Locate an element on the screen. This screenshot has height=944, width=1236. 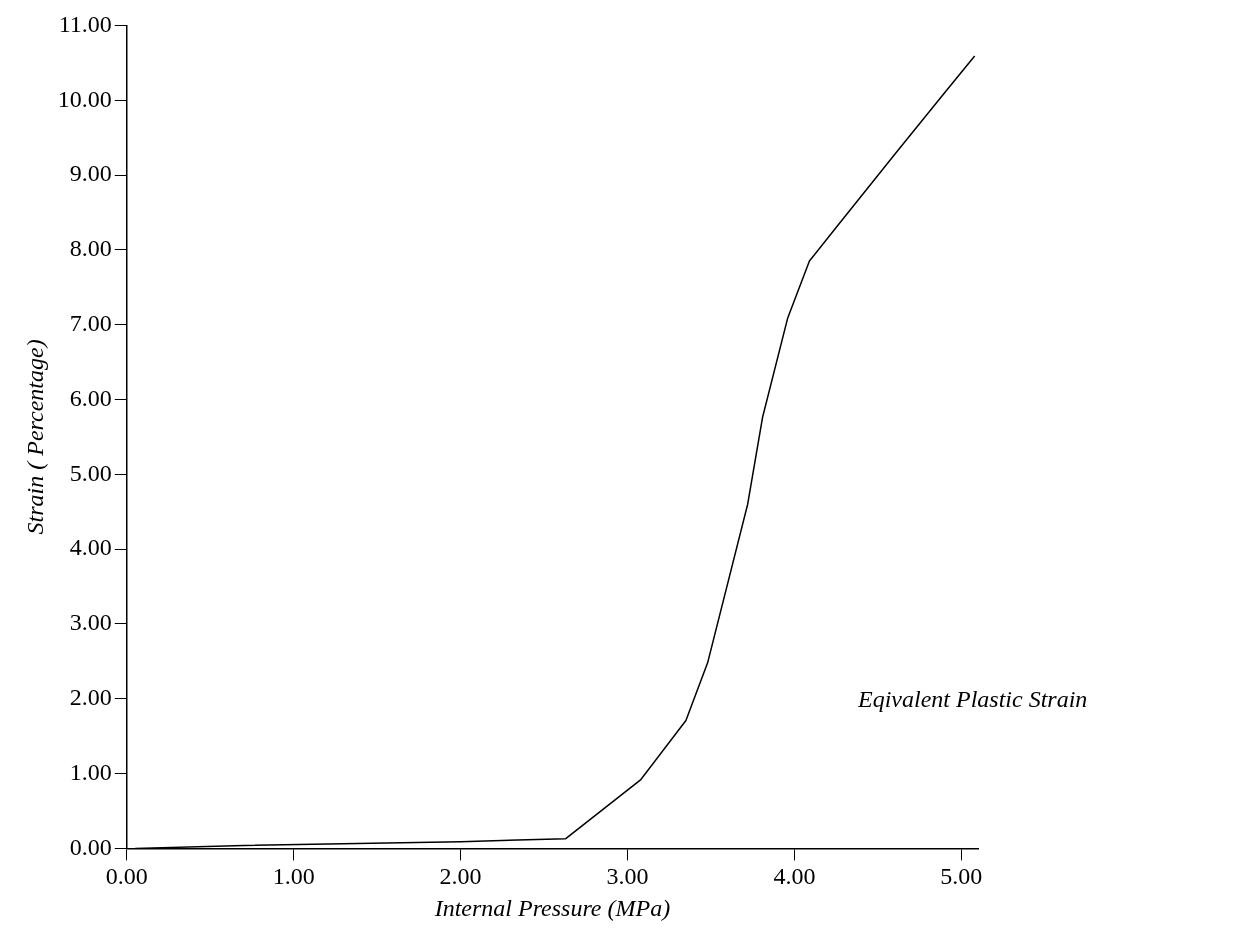
y-tick-label: 8.00 is located at coordinates (90, 248).